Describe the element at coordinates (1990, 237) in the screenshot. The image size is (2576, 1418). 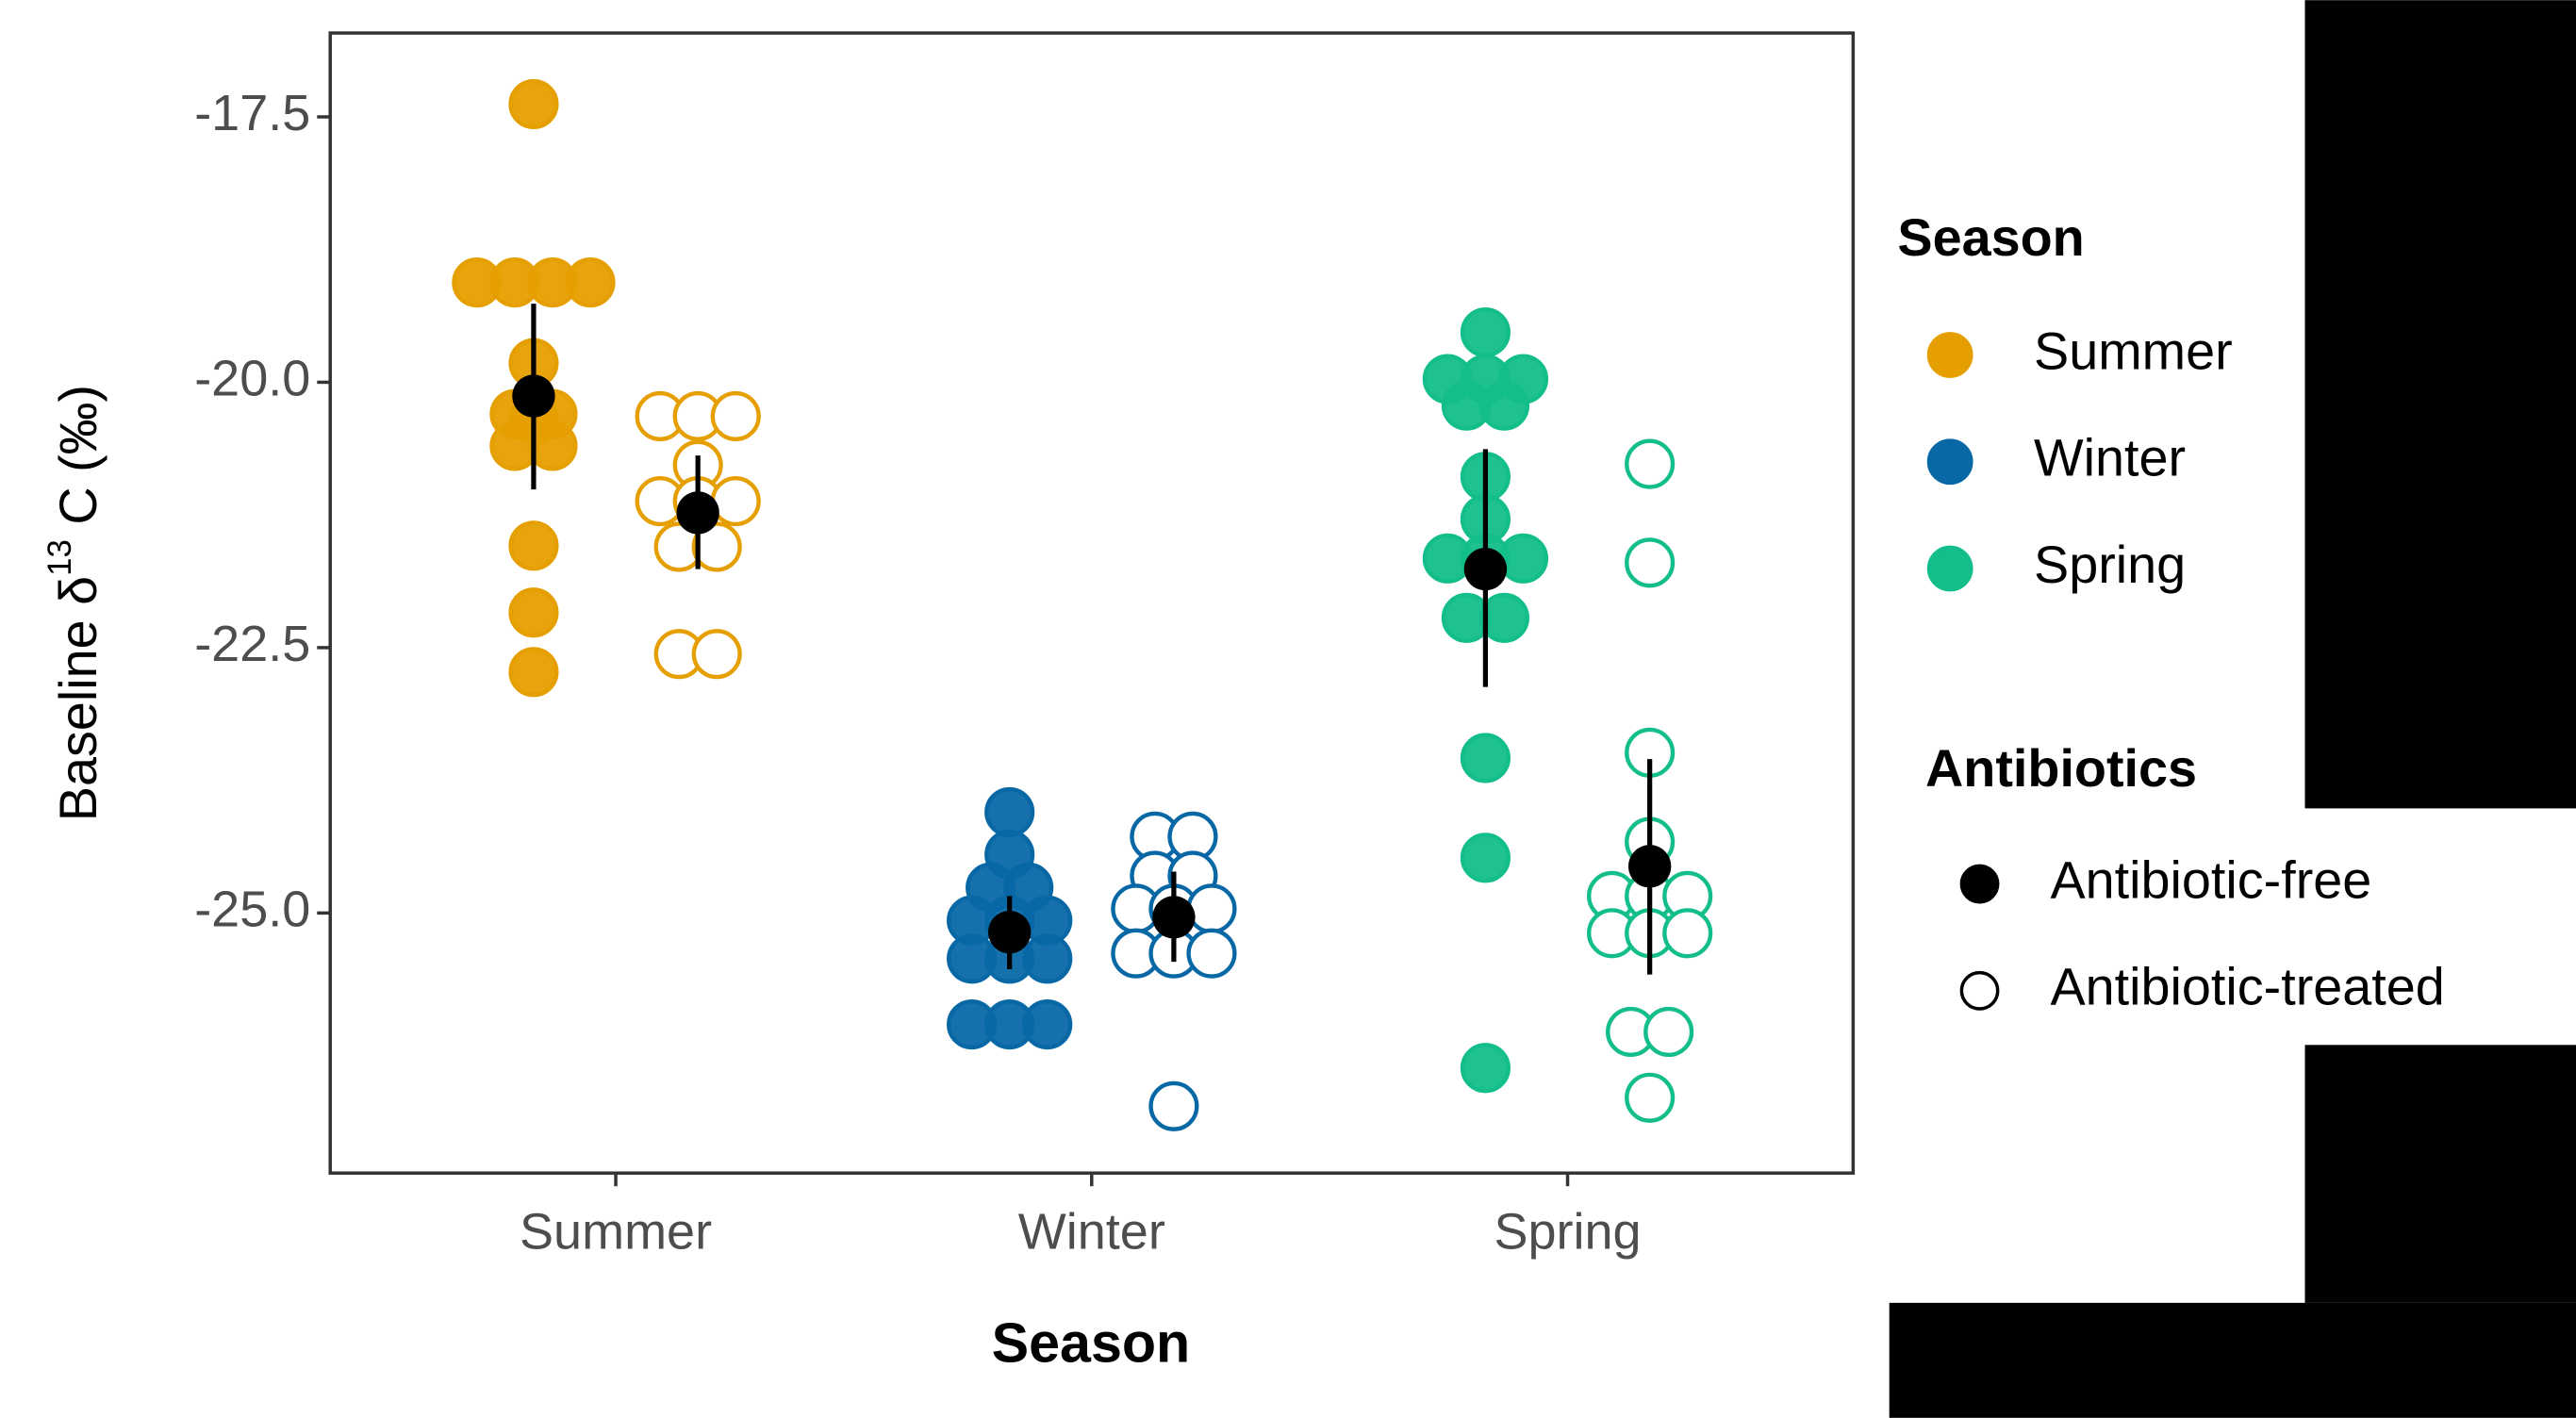
I see `legend-title: Season` at that location.